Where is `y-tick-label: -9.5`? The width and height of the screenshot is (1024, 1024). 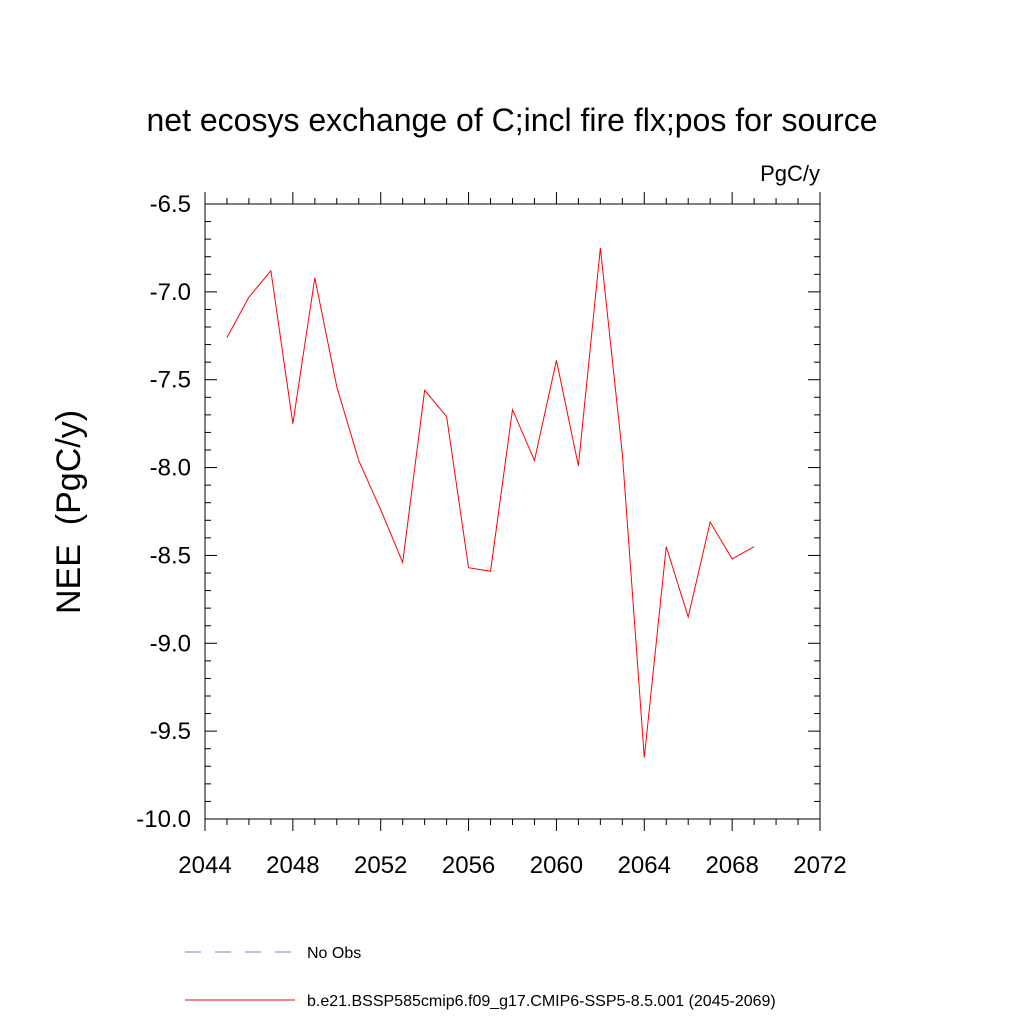 y-tick-label: -9.5 is located at coordinates (170, 731).